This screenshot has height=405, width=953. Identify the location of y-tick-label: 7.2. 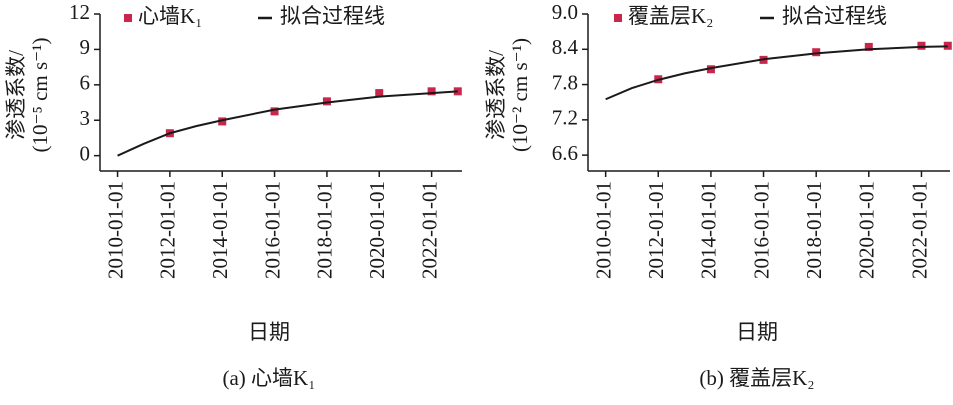
(565, 118).